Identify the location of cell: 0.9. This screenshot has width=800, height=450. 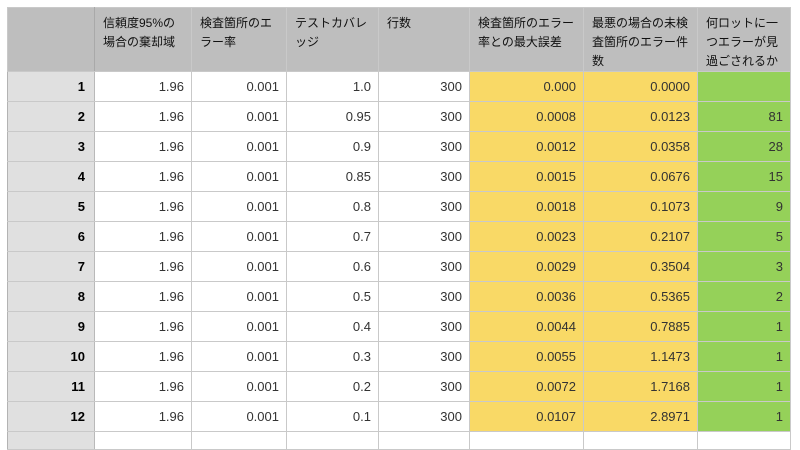
(332, 146).